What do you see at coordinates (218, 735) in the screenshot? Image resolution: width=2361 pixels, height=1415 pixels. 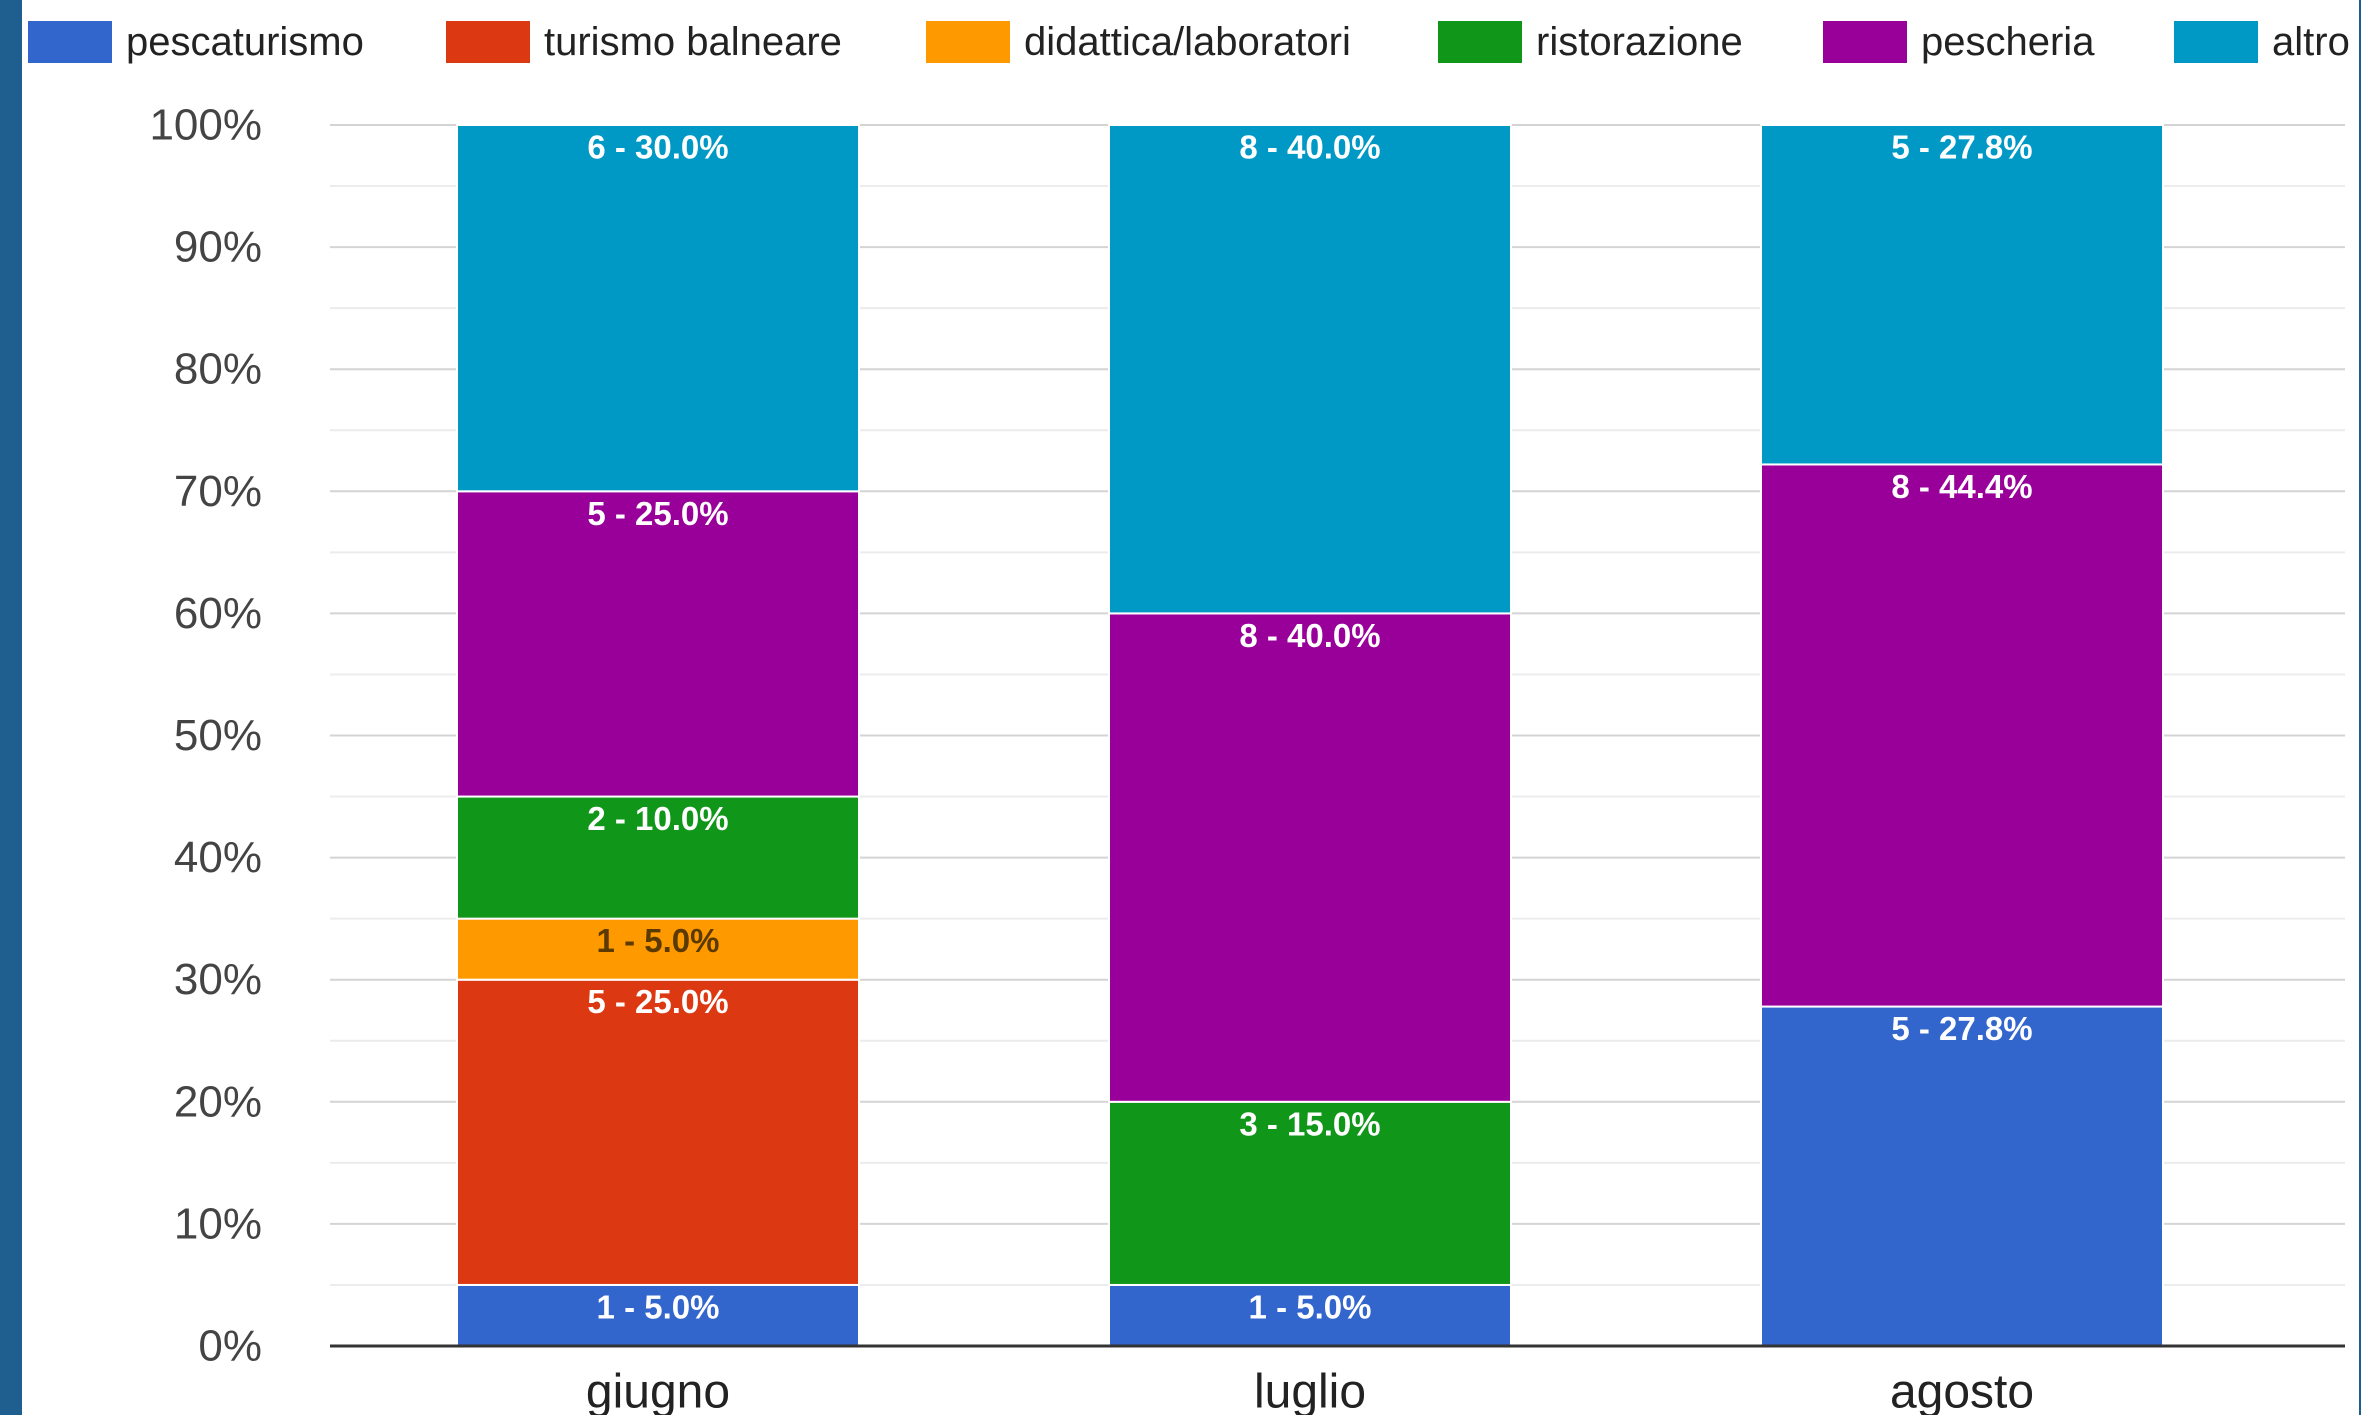 I see `y-tick-label: 50%` at bounding box center [218, 735].